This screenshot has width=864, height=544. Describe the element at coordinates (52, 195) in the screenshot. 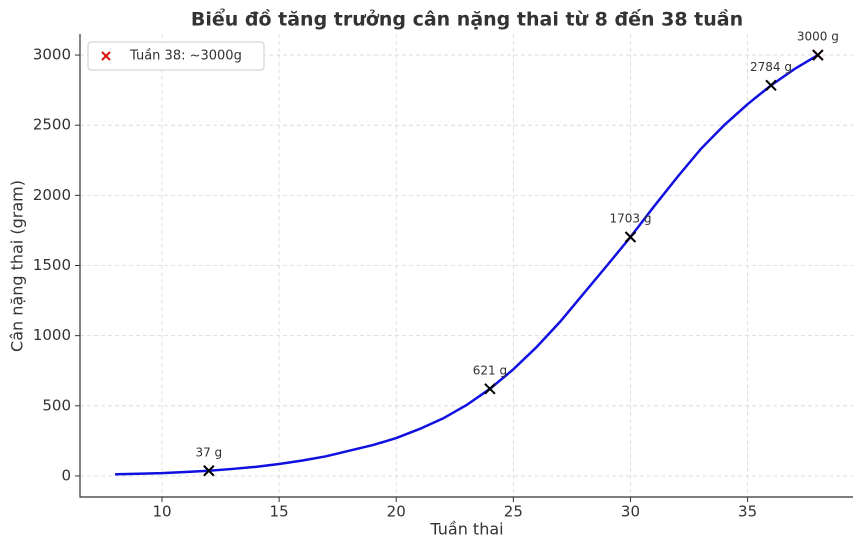

I see `y-tick-label: 2000` at that location.